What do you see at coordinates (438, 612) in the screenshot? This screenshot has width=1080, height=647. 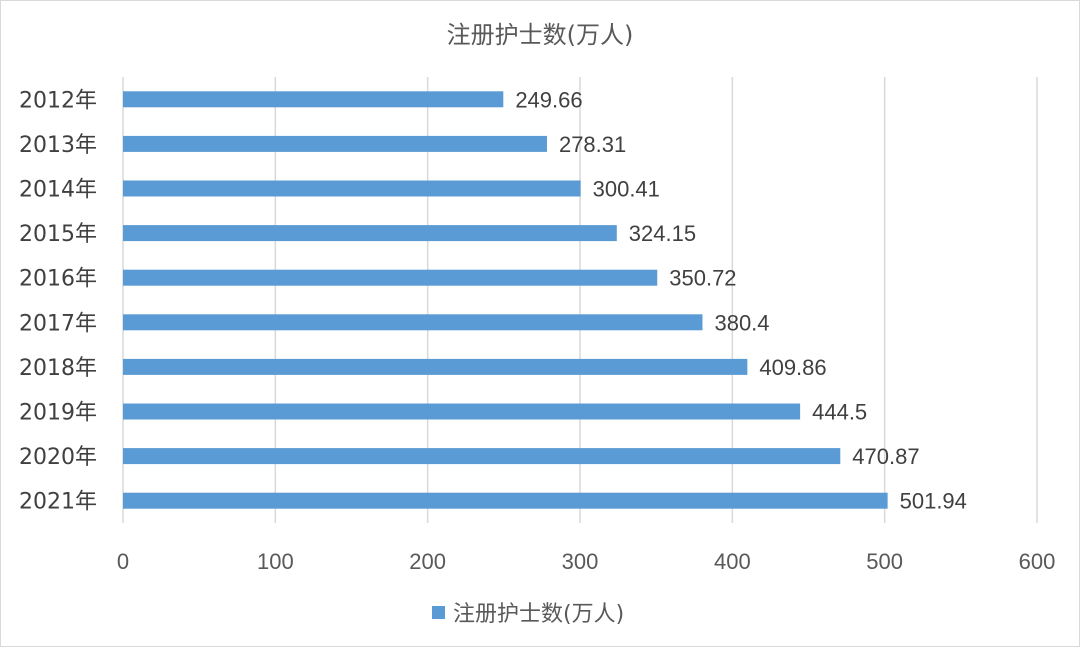 I see `legend-swatch` at bounding box center [438, 612].